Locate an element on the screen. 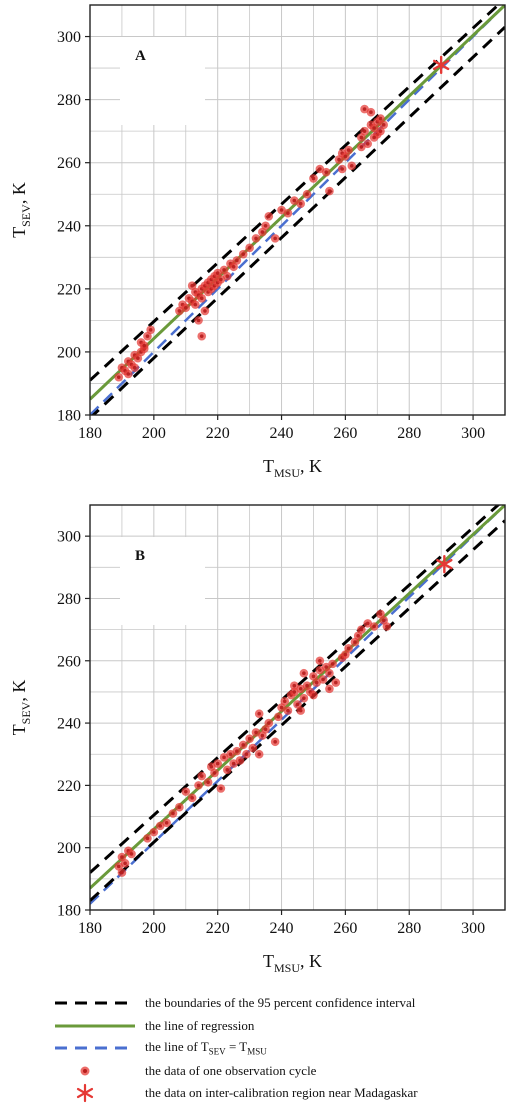  star-stroke is located at coordinates (441, 65).